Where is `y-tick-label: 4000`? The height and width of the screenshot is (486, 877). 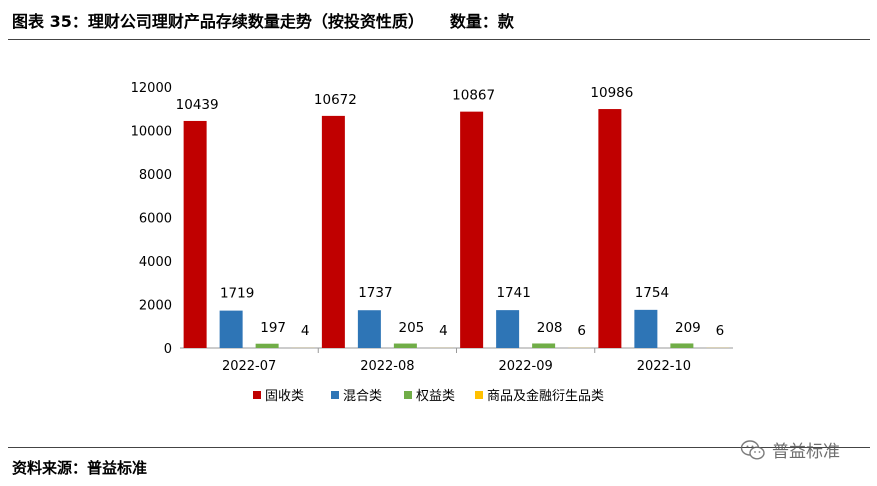
y-tick-label: 4000 is located at coordinates (155, 262).